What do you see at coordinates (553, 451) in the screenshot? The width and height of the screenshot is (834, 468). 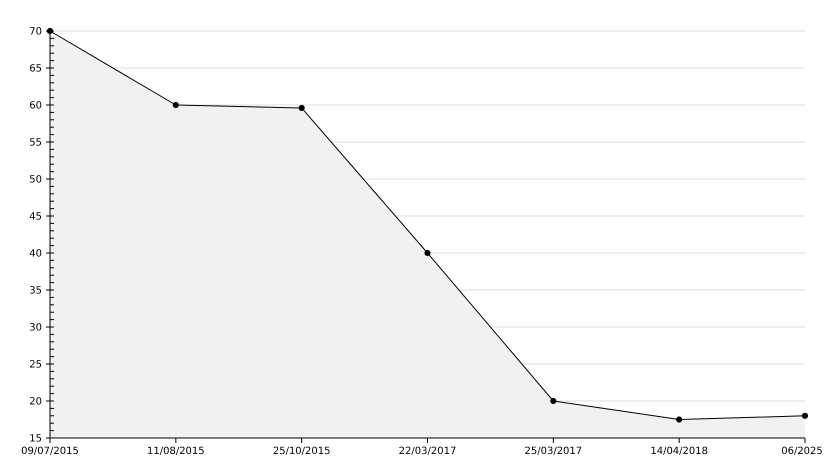 I see `x-tick-label: 25/03/2017` at bounding box center [553, 451].